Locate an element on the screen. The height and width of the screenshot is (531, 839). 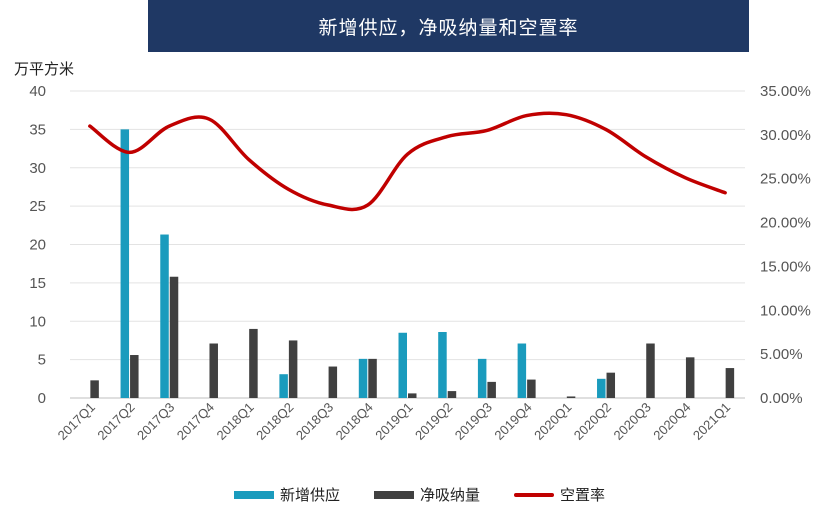
chart-title-bar: 新增供应，净吸纳量和空置率 is located at coordinates (448, 26).